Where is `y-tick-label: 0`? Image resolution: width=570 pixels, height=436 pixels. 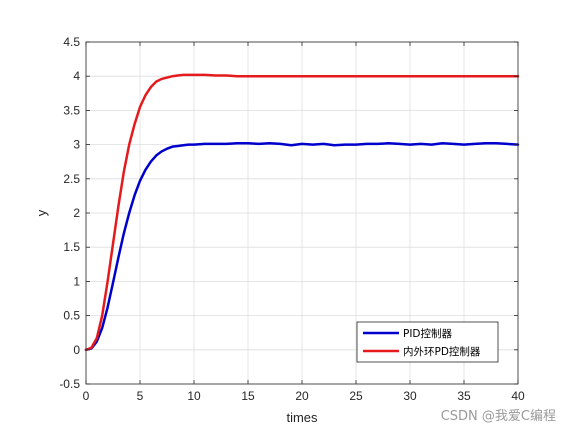 y-tick-label: 0 is located at coordinates (76, 350).